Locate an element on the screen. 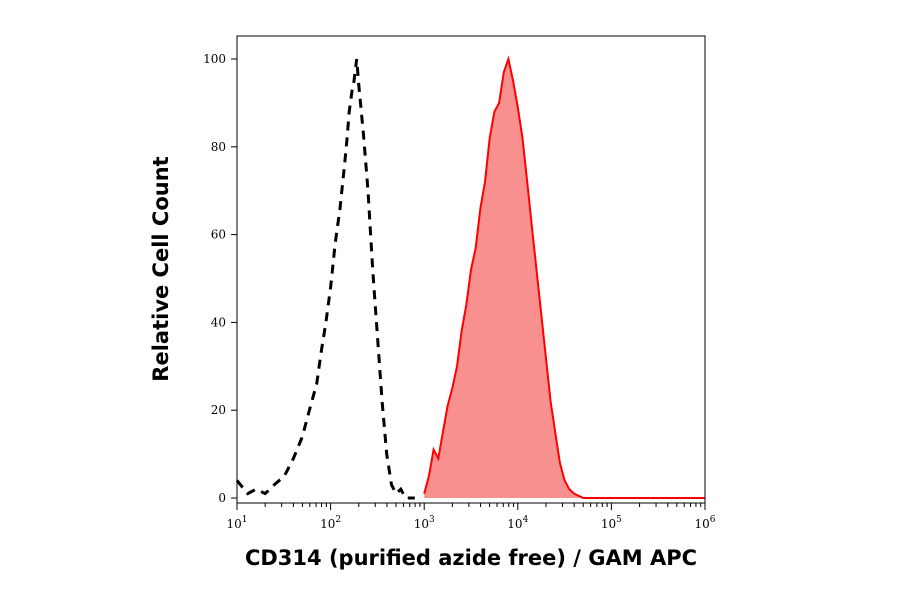  y-tick-label: 0 is located at coordinates (222, 498).